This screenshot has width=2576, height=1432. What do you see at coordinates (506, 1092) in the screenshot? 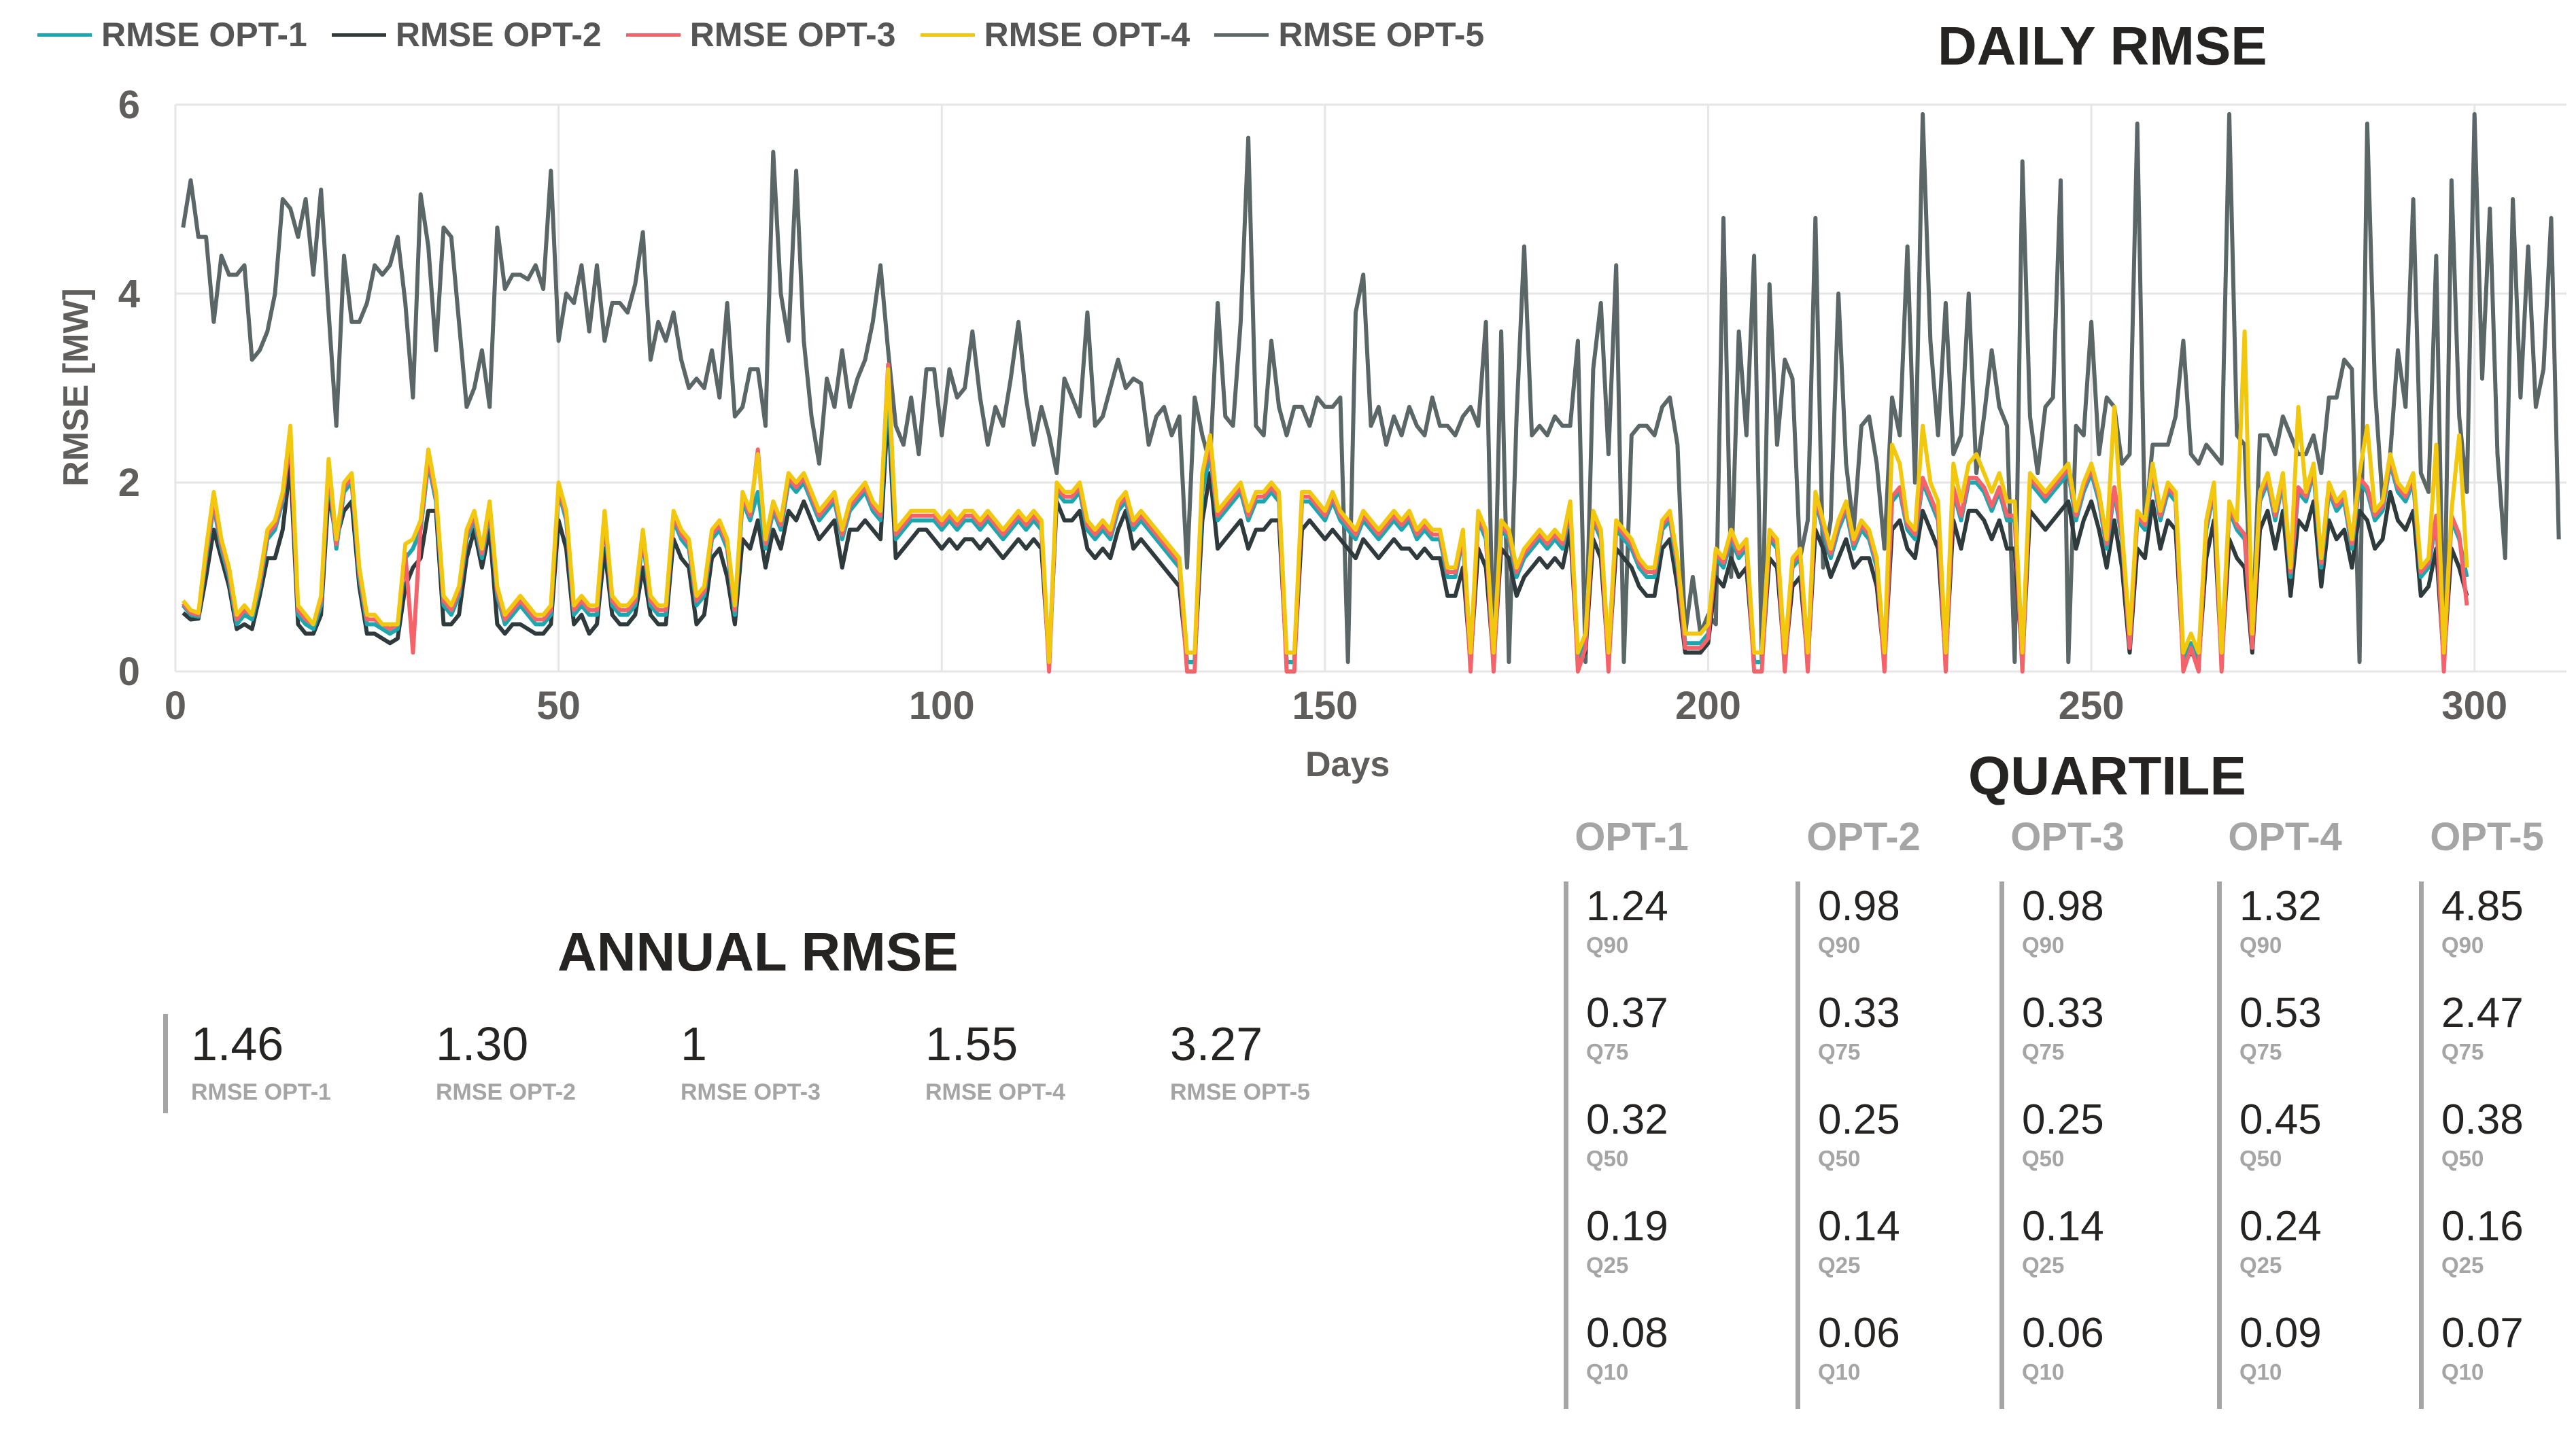
I see `annual-label: RMSE OPT-2` at bounding box center [506, 1092].